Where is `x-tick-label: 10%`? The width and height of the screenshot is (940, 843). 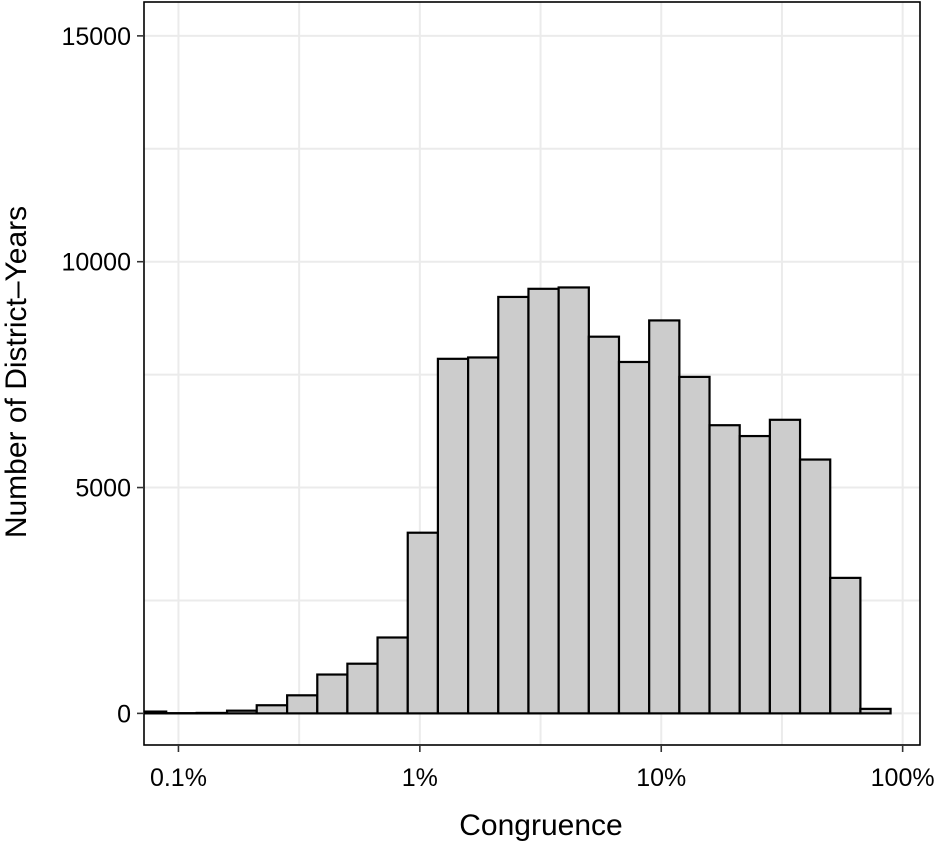 x-tick-label: 10% is located at coordinates (661, 778).